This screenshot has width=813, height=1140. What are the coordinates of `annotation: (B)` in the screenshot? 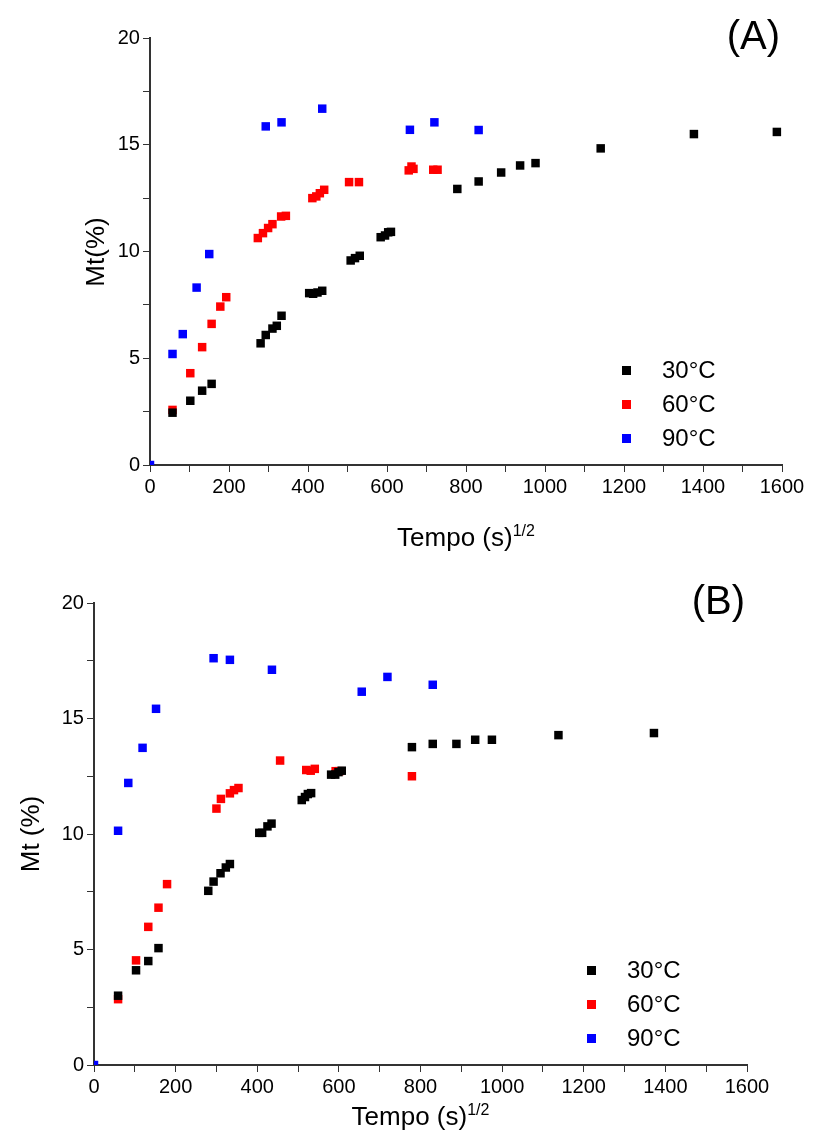 It's located at (718, 600).